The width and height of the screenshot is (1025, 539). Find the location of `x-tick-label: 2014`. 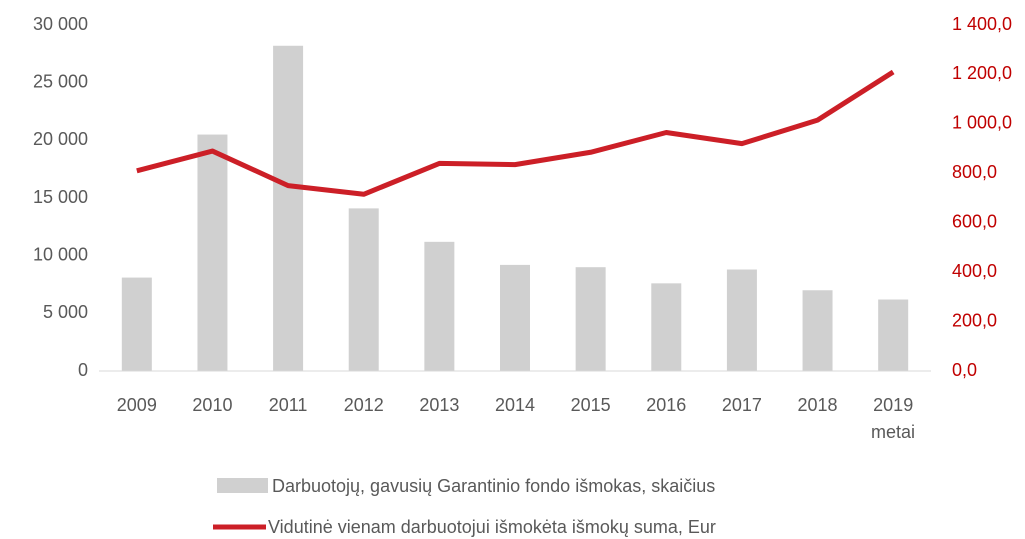

x-tick-label: 2014 is located at coordinates (515, 405).